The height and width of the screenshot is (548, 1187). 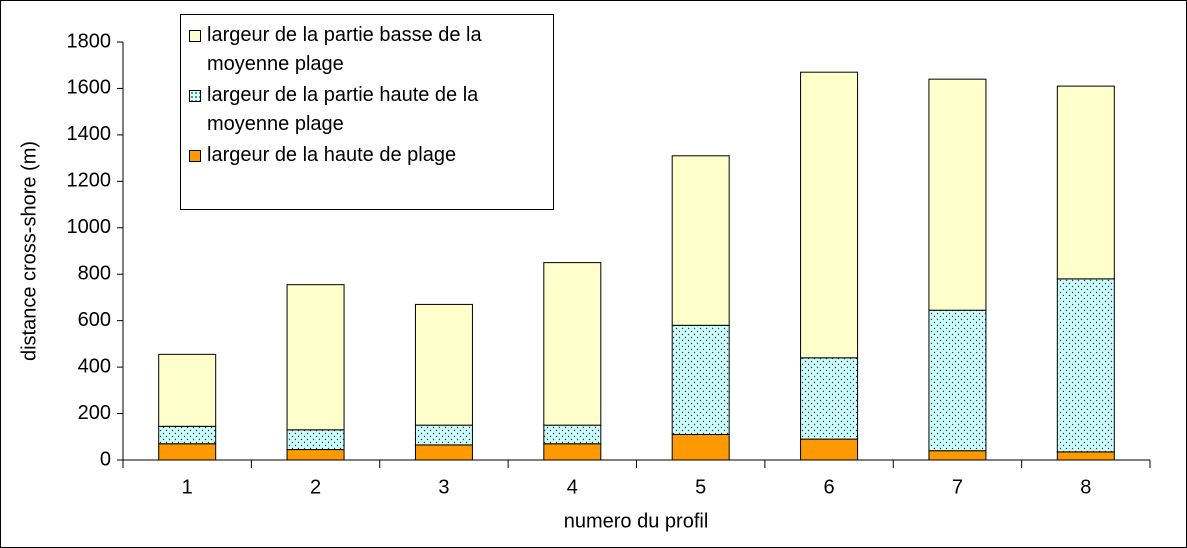 I want to click on x-tick-label: 3, so click(x=443, y=487).